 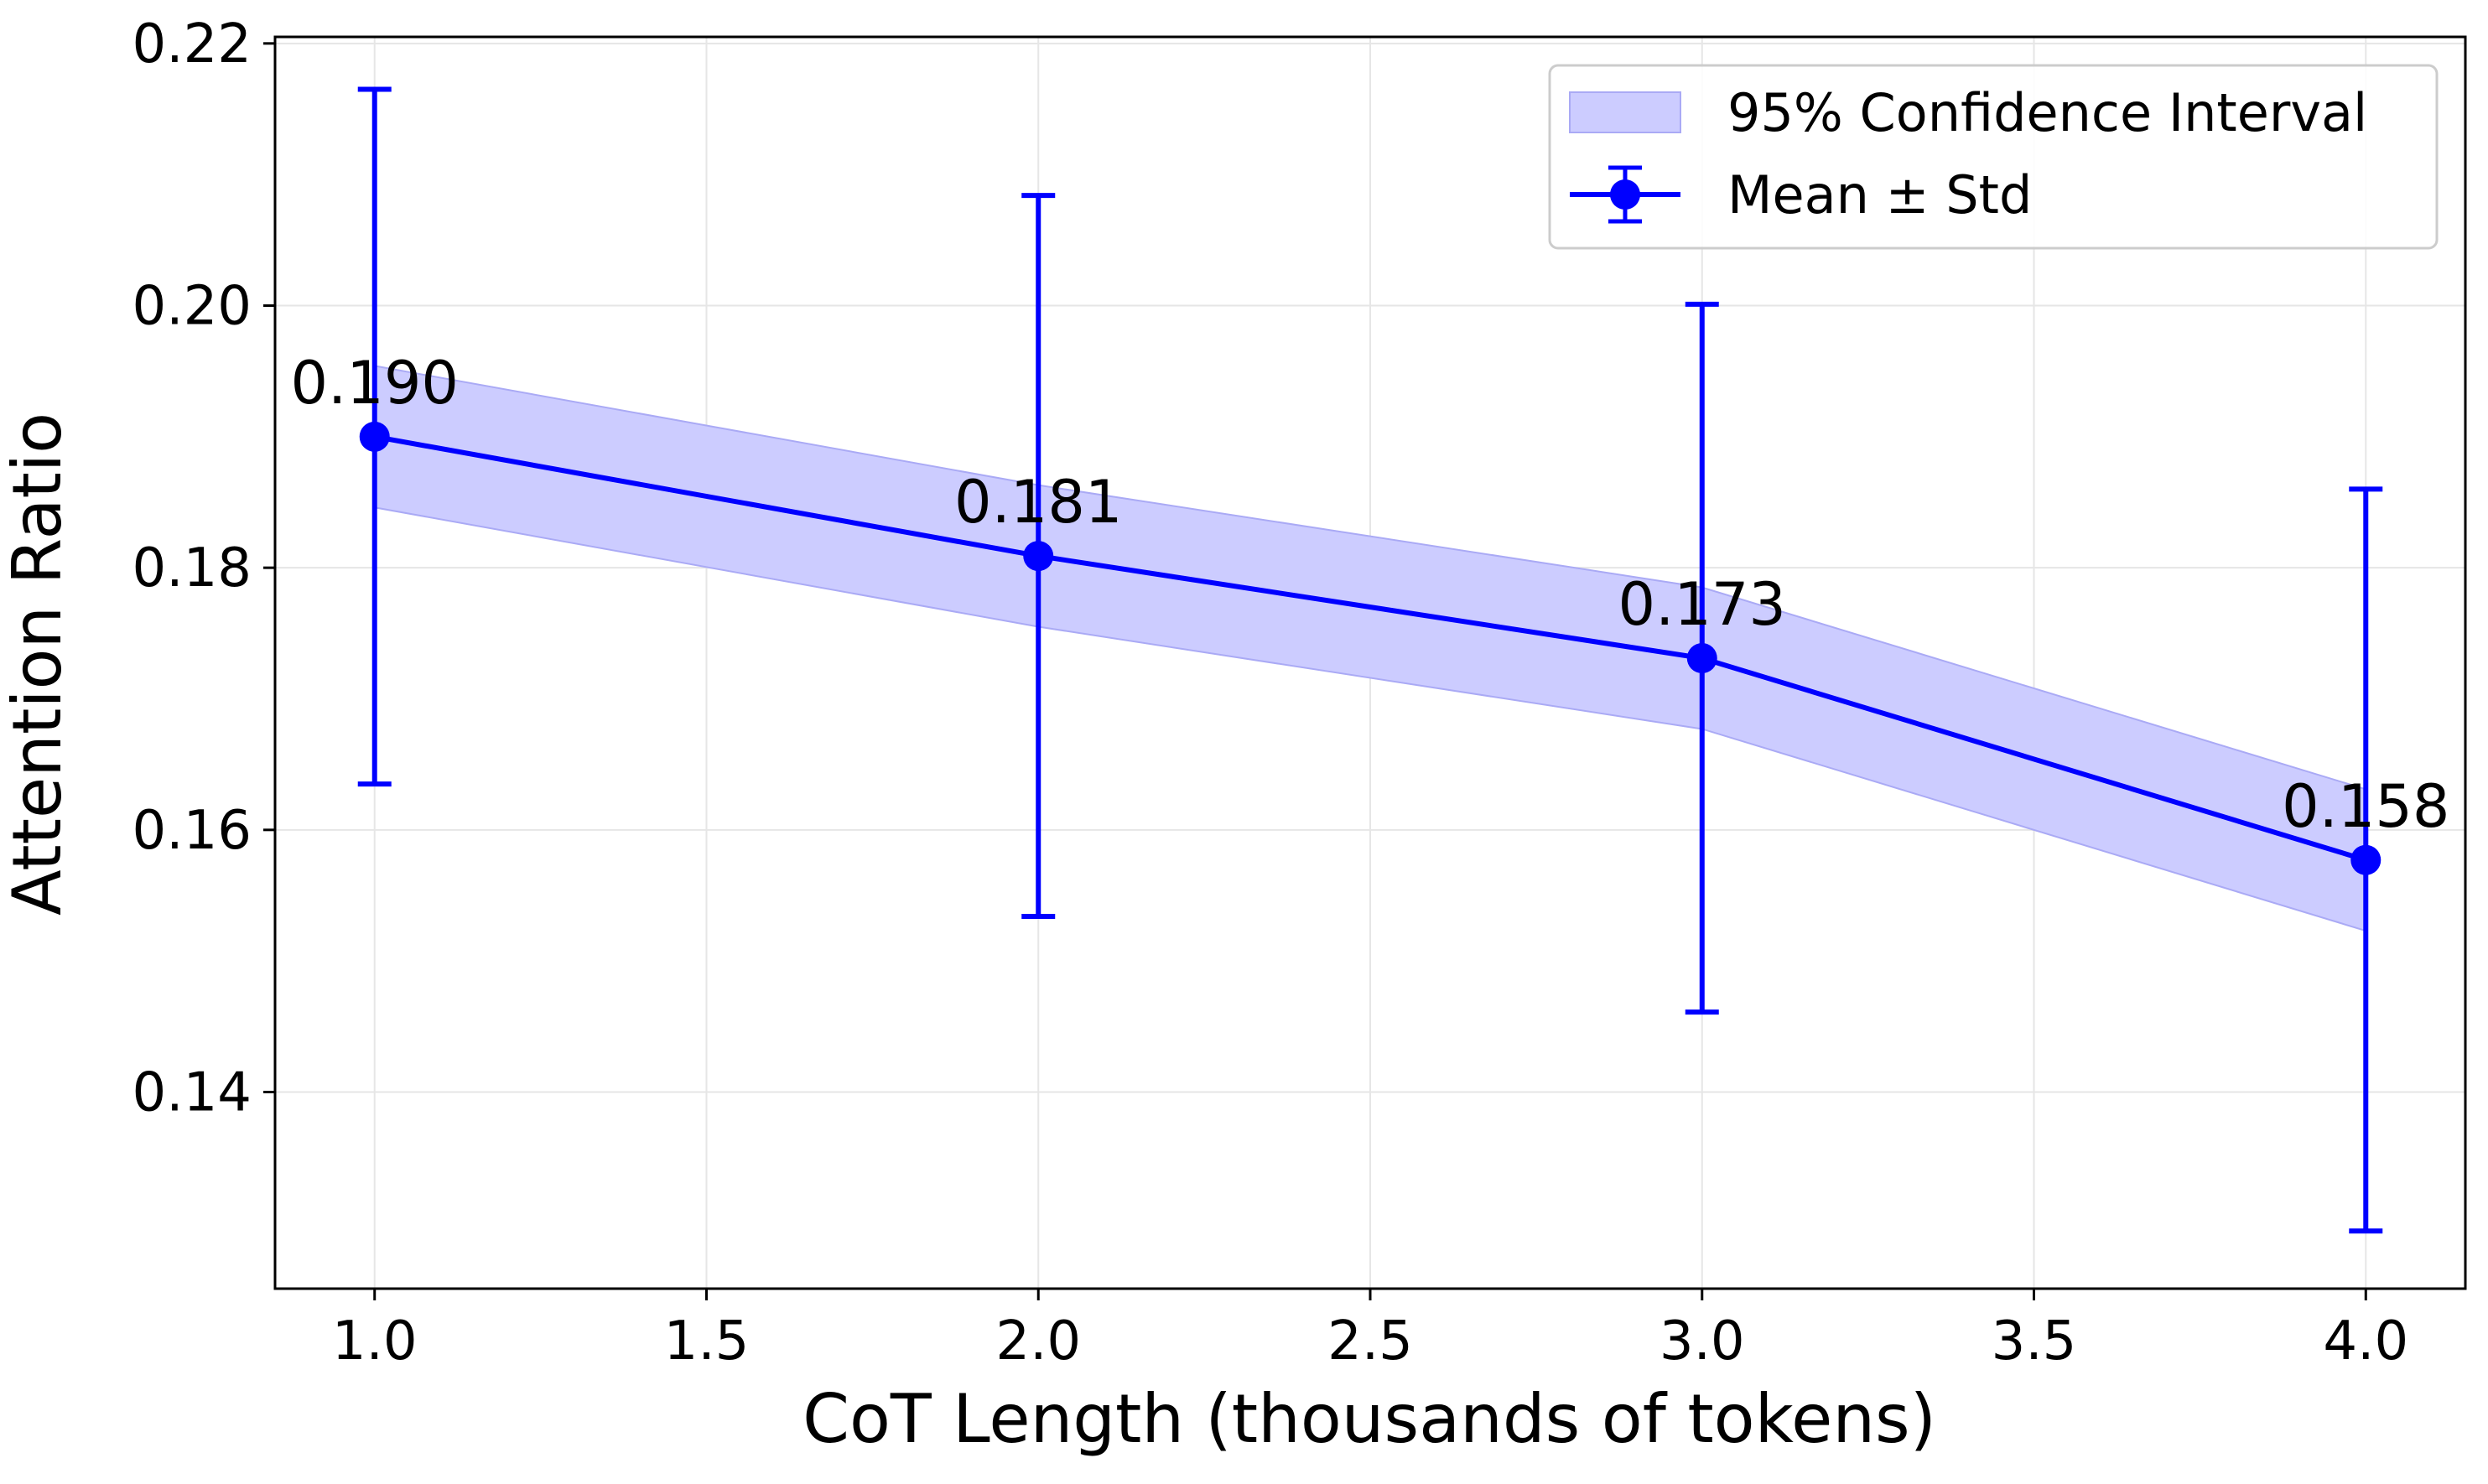 What do you see at coordinates (192, 568) in the screenshot?
I see `y-tick-label-2: 0.18` at bounding box center [192, 568].